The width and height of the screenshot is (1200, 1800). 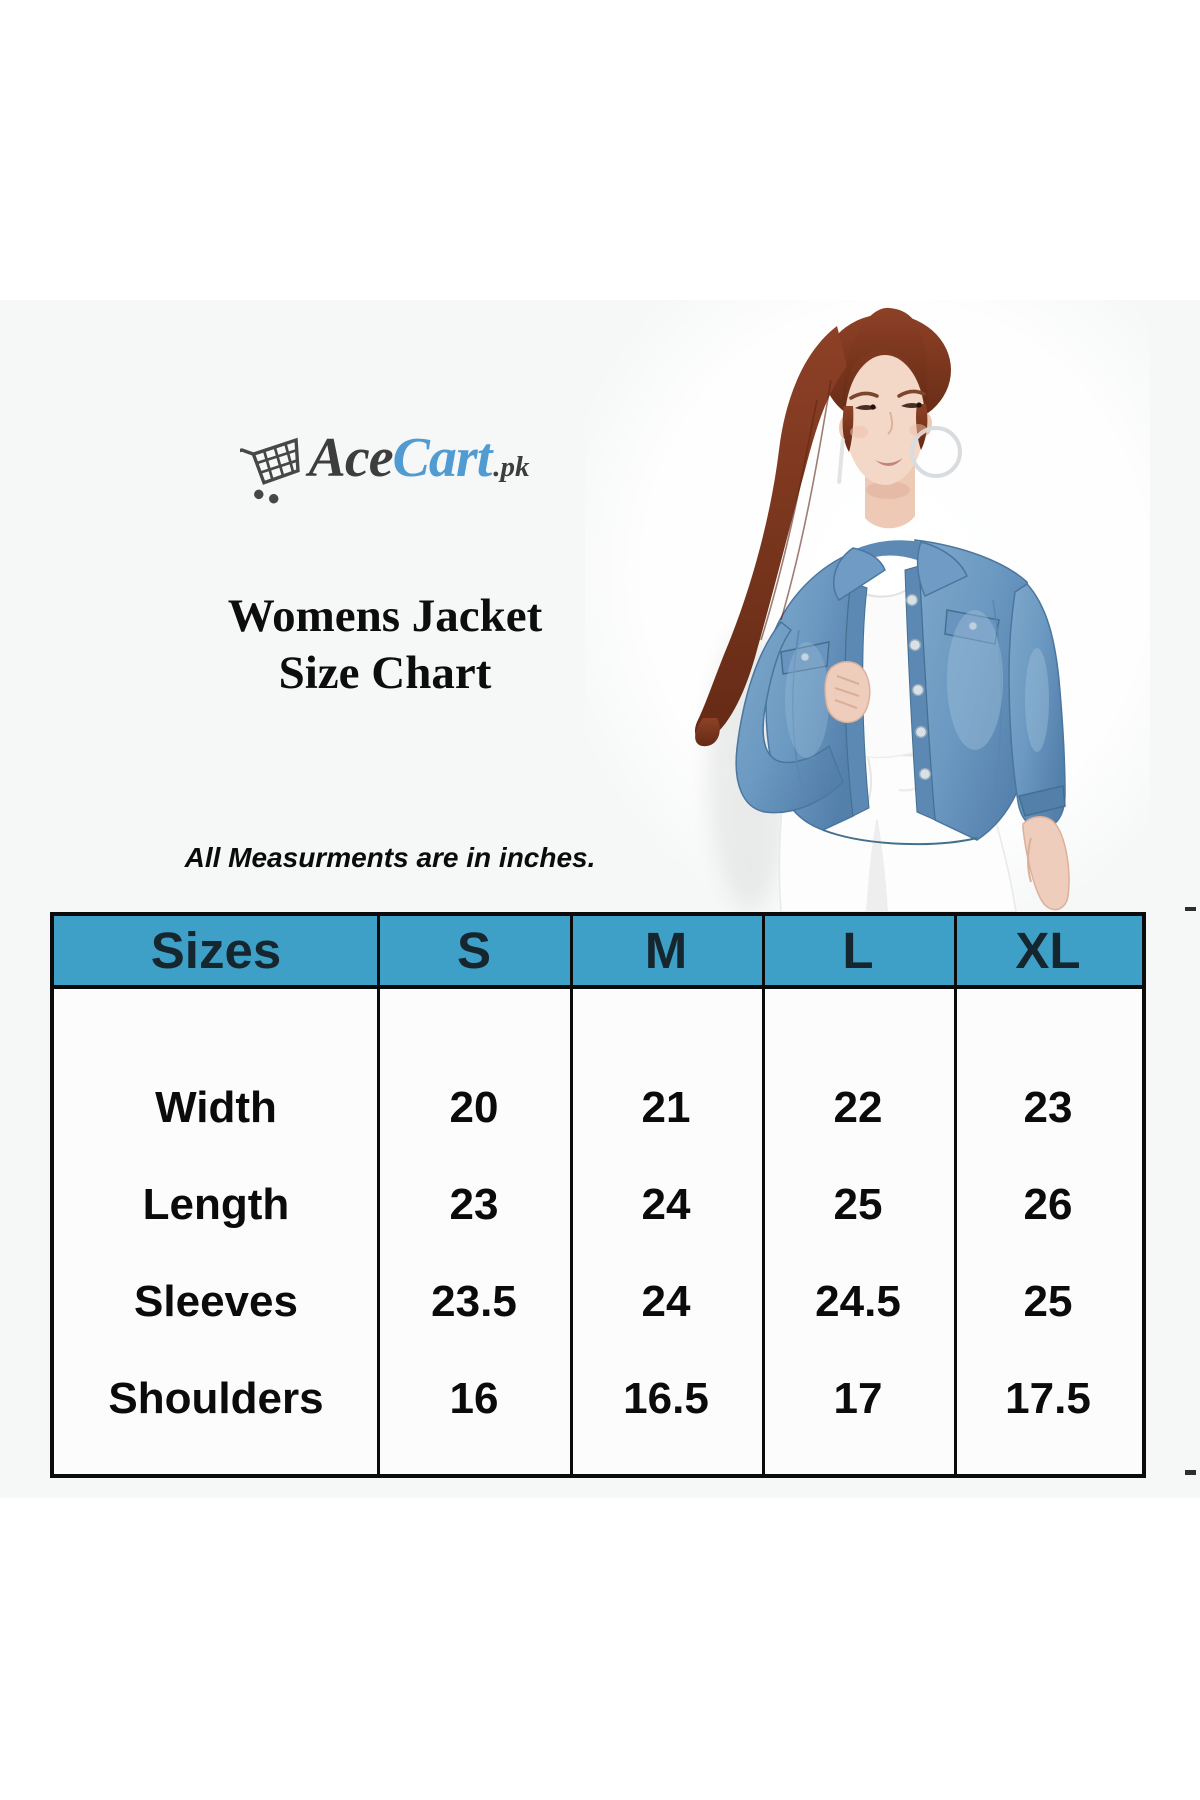 I want to click on cell-value: 17, so click(x=858, y=1398).